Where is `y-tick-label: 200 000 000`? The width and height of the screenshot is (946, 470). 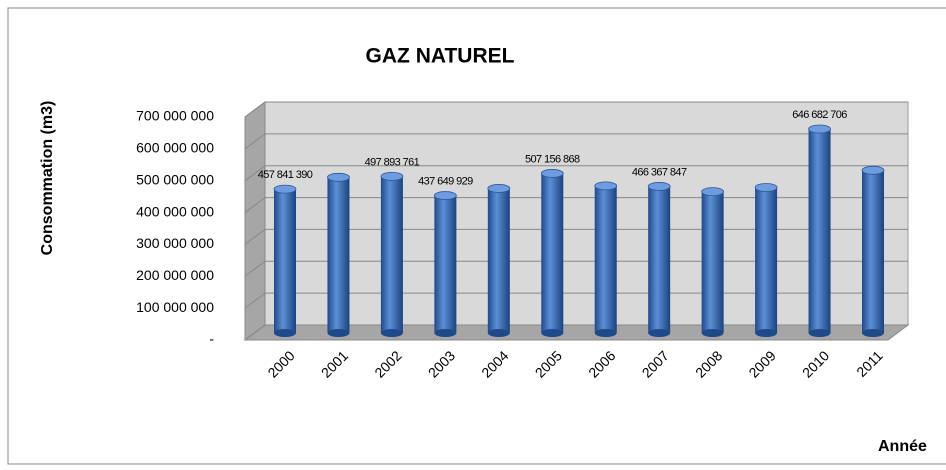
y-tick-label: 200 000 000 is located at coordinates (175, 275).